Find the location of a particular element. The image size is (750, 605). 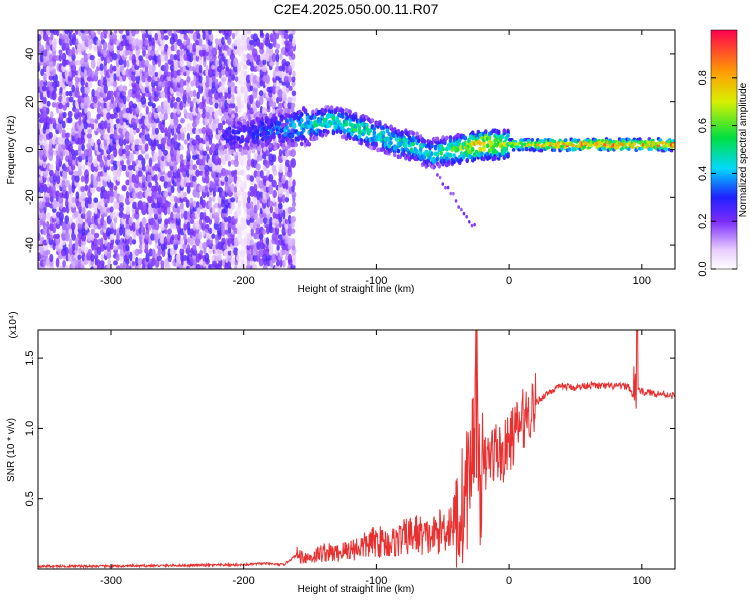

spectrogram-y-tick-label: -20 is located at coordinates (30, 197).